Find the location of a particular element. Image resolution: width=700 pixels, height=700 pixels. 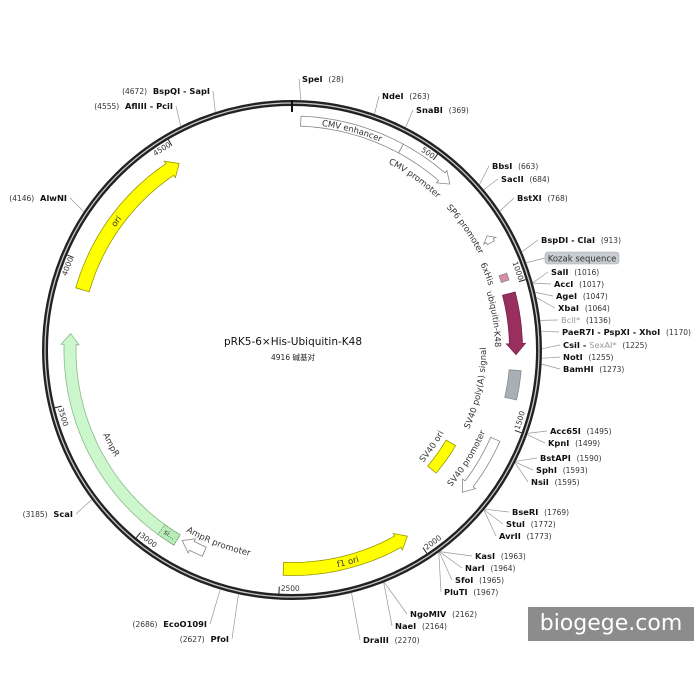

enzyme-site-agei: AgeI (1047) is located at coordinates (571, 296).